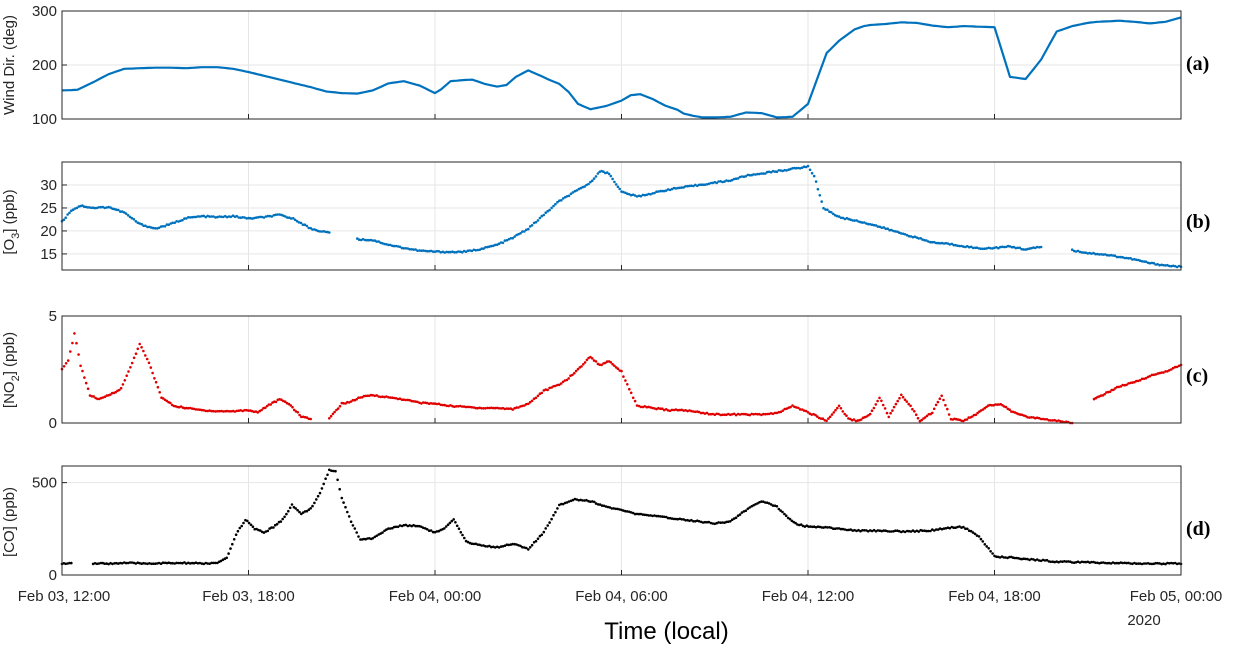 The height and width of the screenshot is (647, 1239). Describe the element at coordinates (1197, 376) in the screenshot. I see `panel-label: (c)` at that location.